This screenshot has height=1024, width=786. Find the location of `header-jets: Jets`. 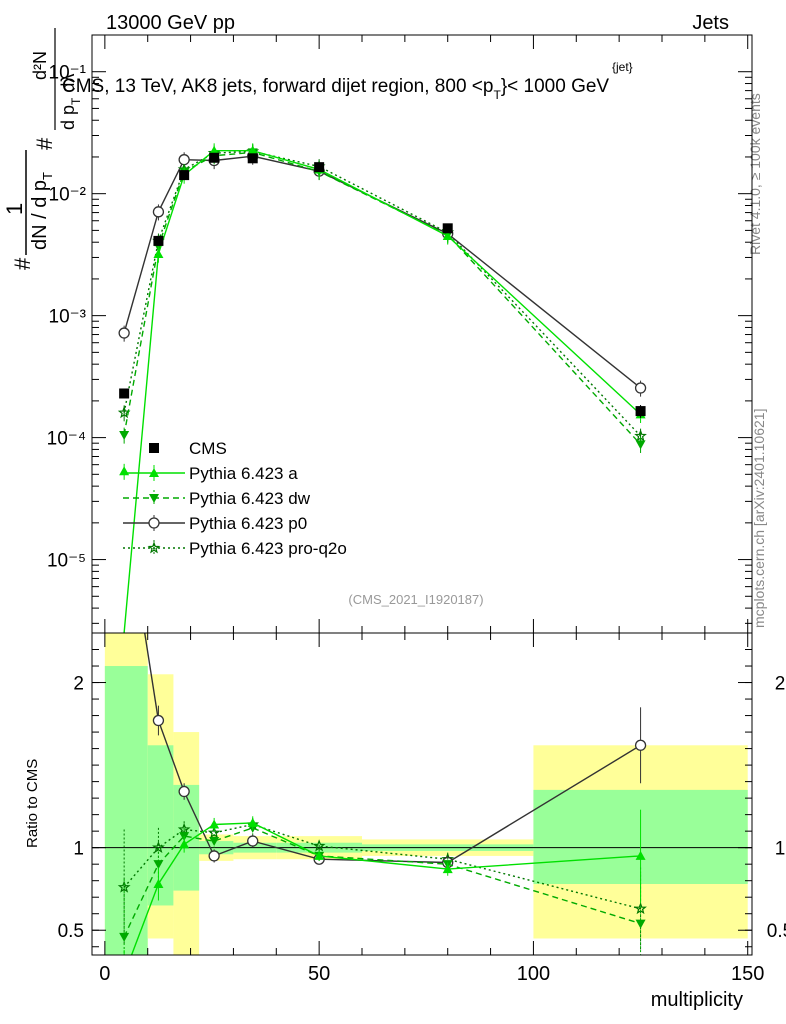

header-jets: Jets is located at coordinates (710, 23).